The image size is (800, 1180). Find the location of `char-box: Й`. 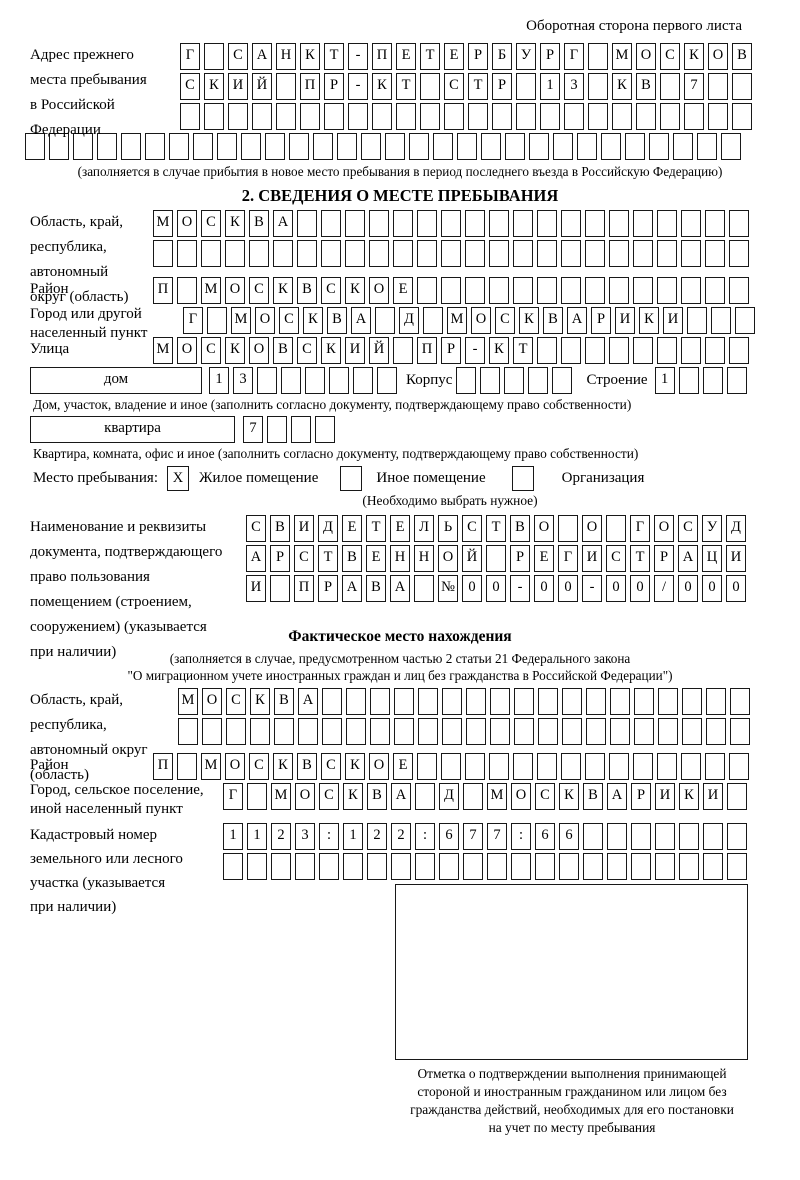

char-box: Й is located at coordinates (262, 86).